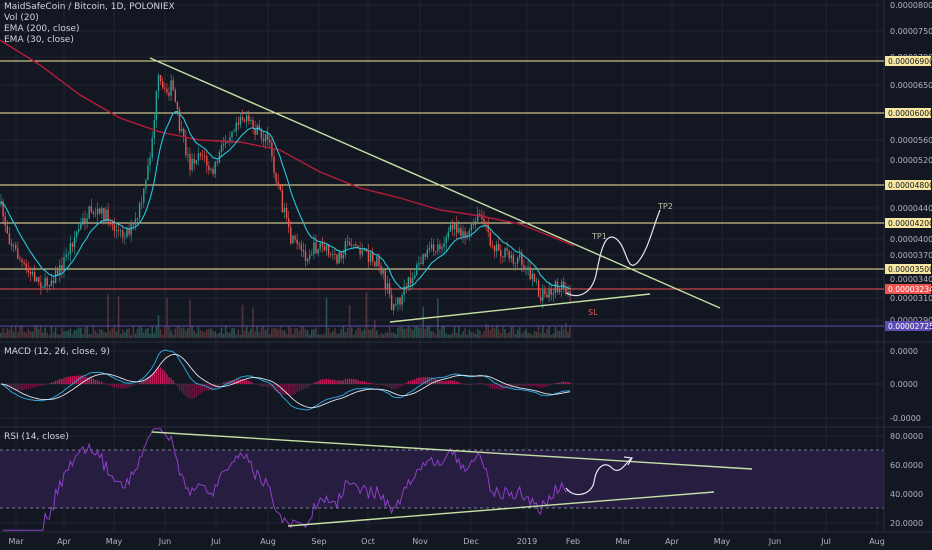 The height and width of the screenshot is (550, 932). I want to click on level-label-3: 0.00004200, so click(910, 223).